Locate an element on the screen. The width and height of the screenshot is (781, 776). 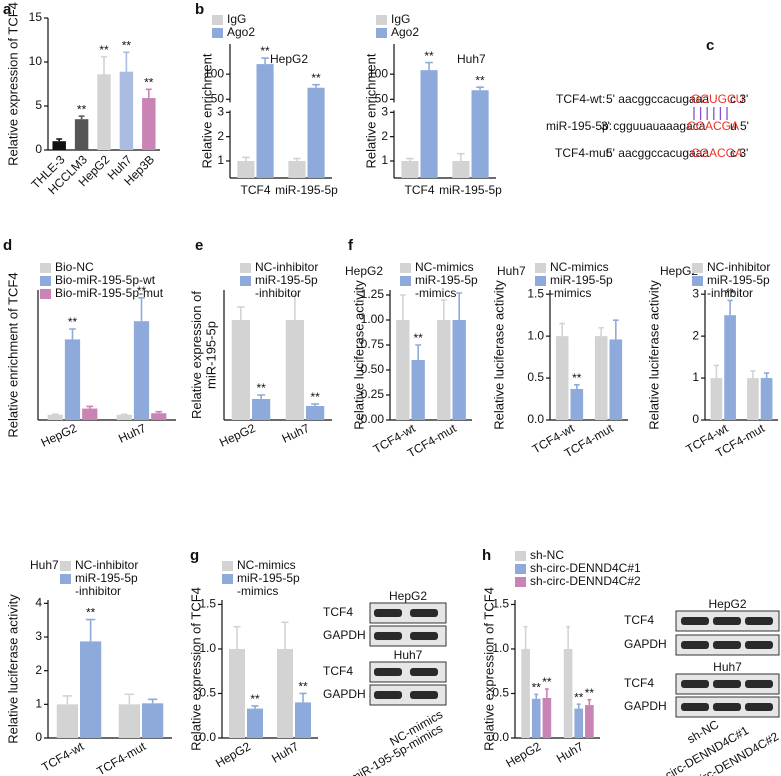
x-tick-label: TCF4 is located at coordinates (256, 190).